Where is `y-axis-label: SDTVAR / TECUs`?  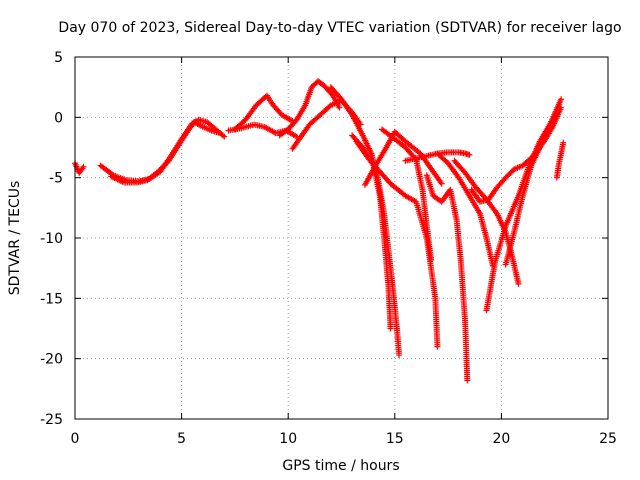 y-axis-label: SDTVAR / TECUs is located at coordinates (15, 238).